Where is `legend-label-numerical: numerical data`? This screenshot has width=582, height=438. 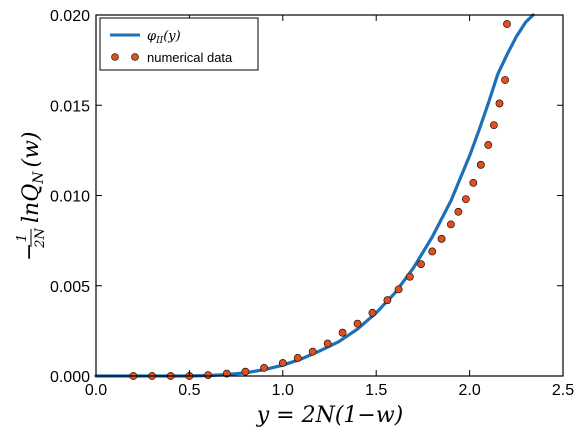
legend-label-numerical: numerical data is located at coordinates (190, 57).